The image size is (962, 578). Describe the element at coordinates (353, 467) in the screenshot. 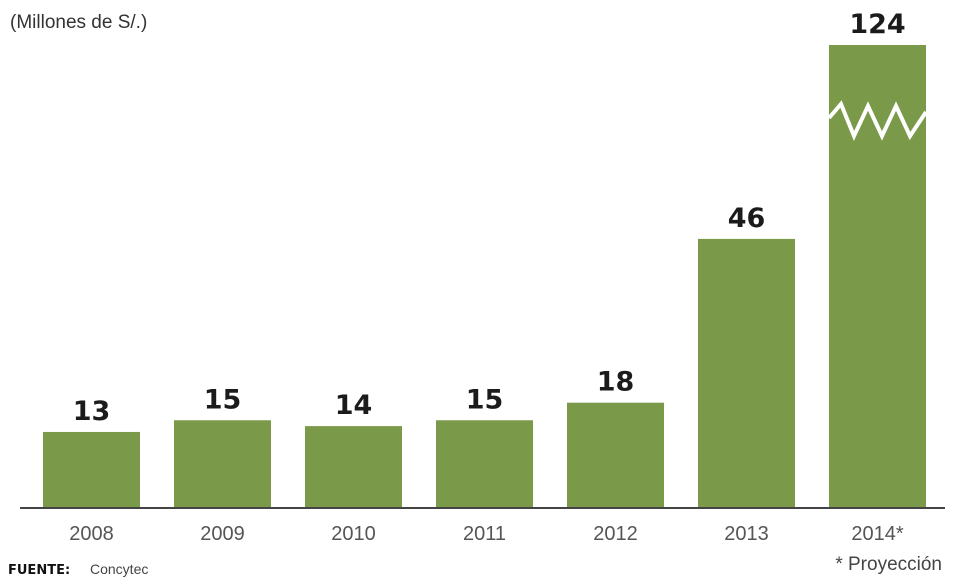

I see `bar-2010` at that location.